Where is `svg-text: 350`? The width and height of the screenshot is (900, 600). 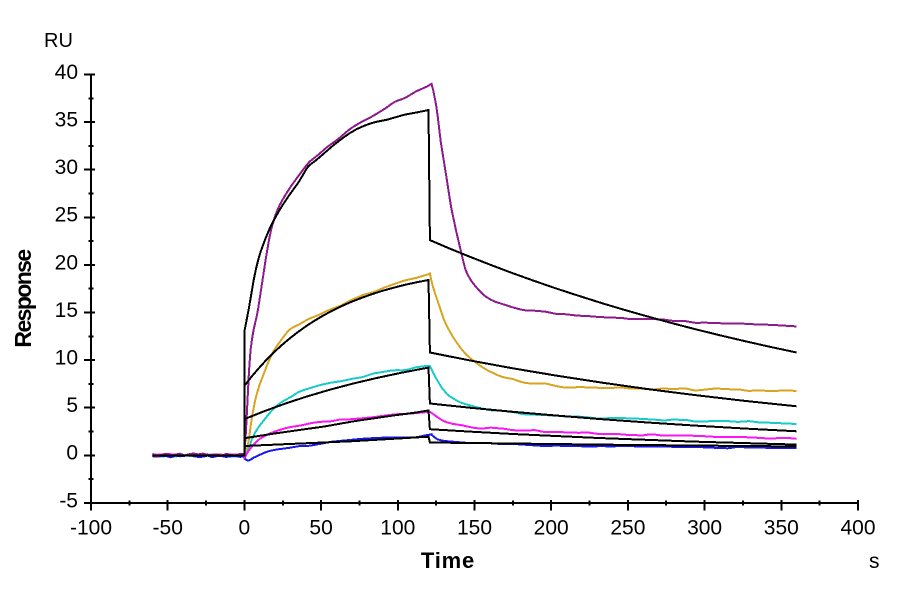 svg-text: 350 is located at coordinates (781, 528).